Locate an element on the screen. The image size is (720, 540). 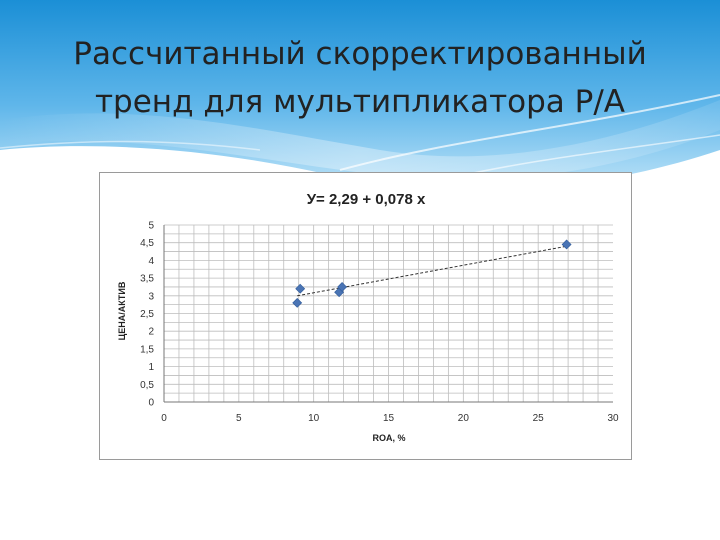
y-tick-label: 4,5 is located at coordinates (147, 243).